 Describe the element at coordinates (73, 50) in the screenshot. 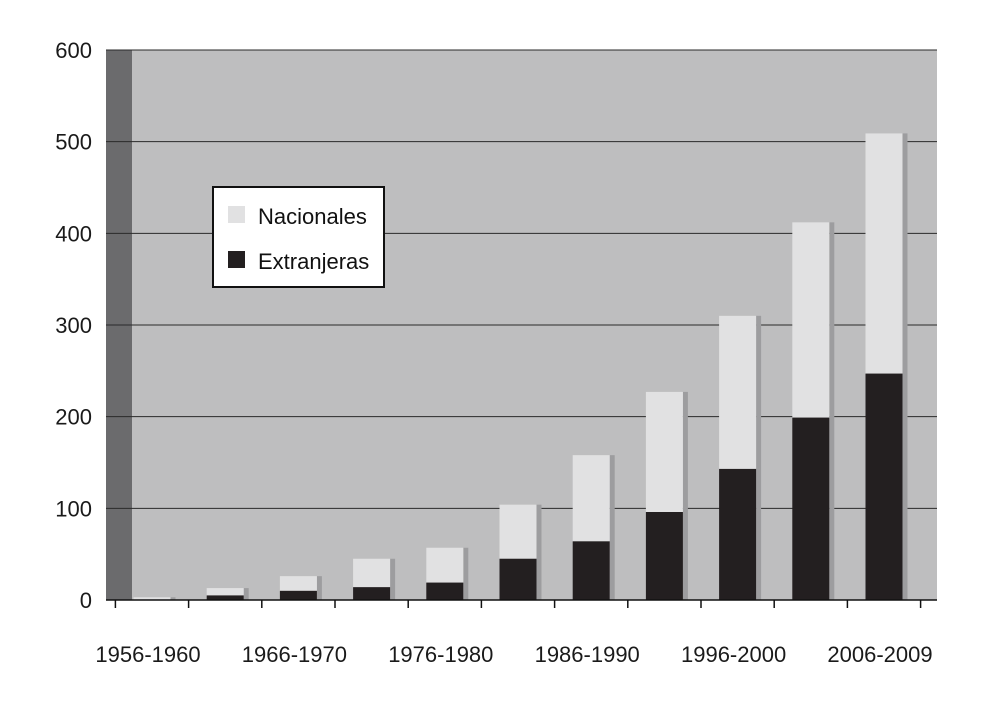

I see `y-tick-label: 600` at that location.